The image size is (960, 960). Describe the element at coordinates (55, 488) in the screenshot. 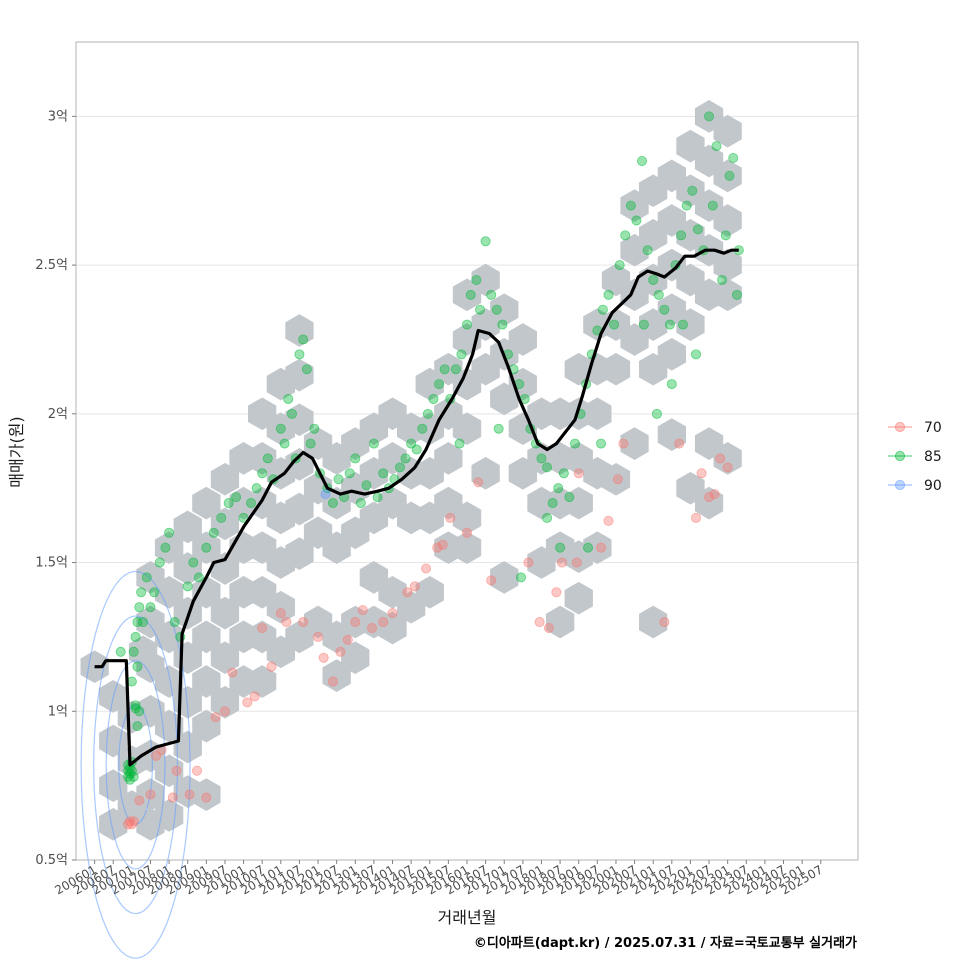

I see `y-axis: 0.5억 1억 1.5억 2억 2.5억 3억` at that location.